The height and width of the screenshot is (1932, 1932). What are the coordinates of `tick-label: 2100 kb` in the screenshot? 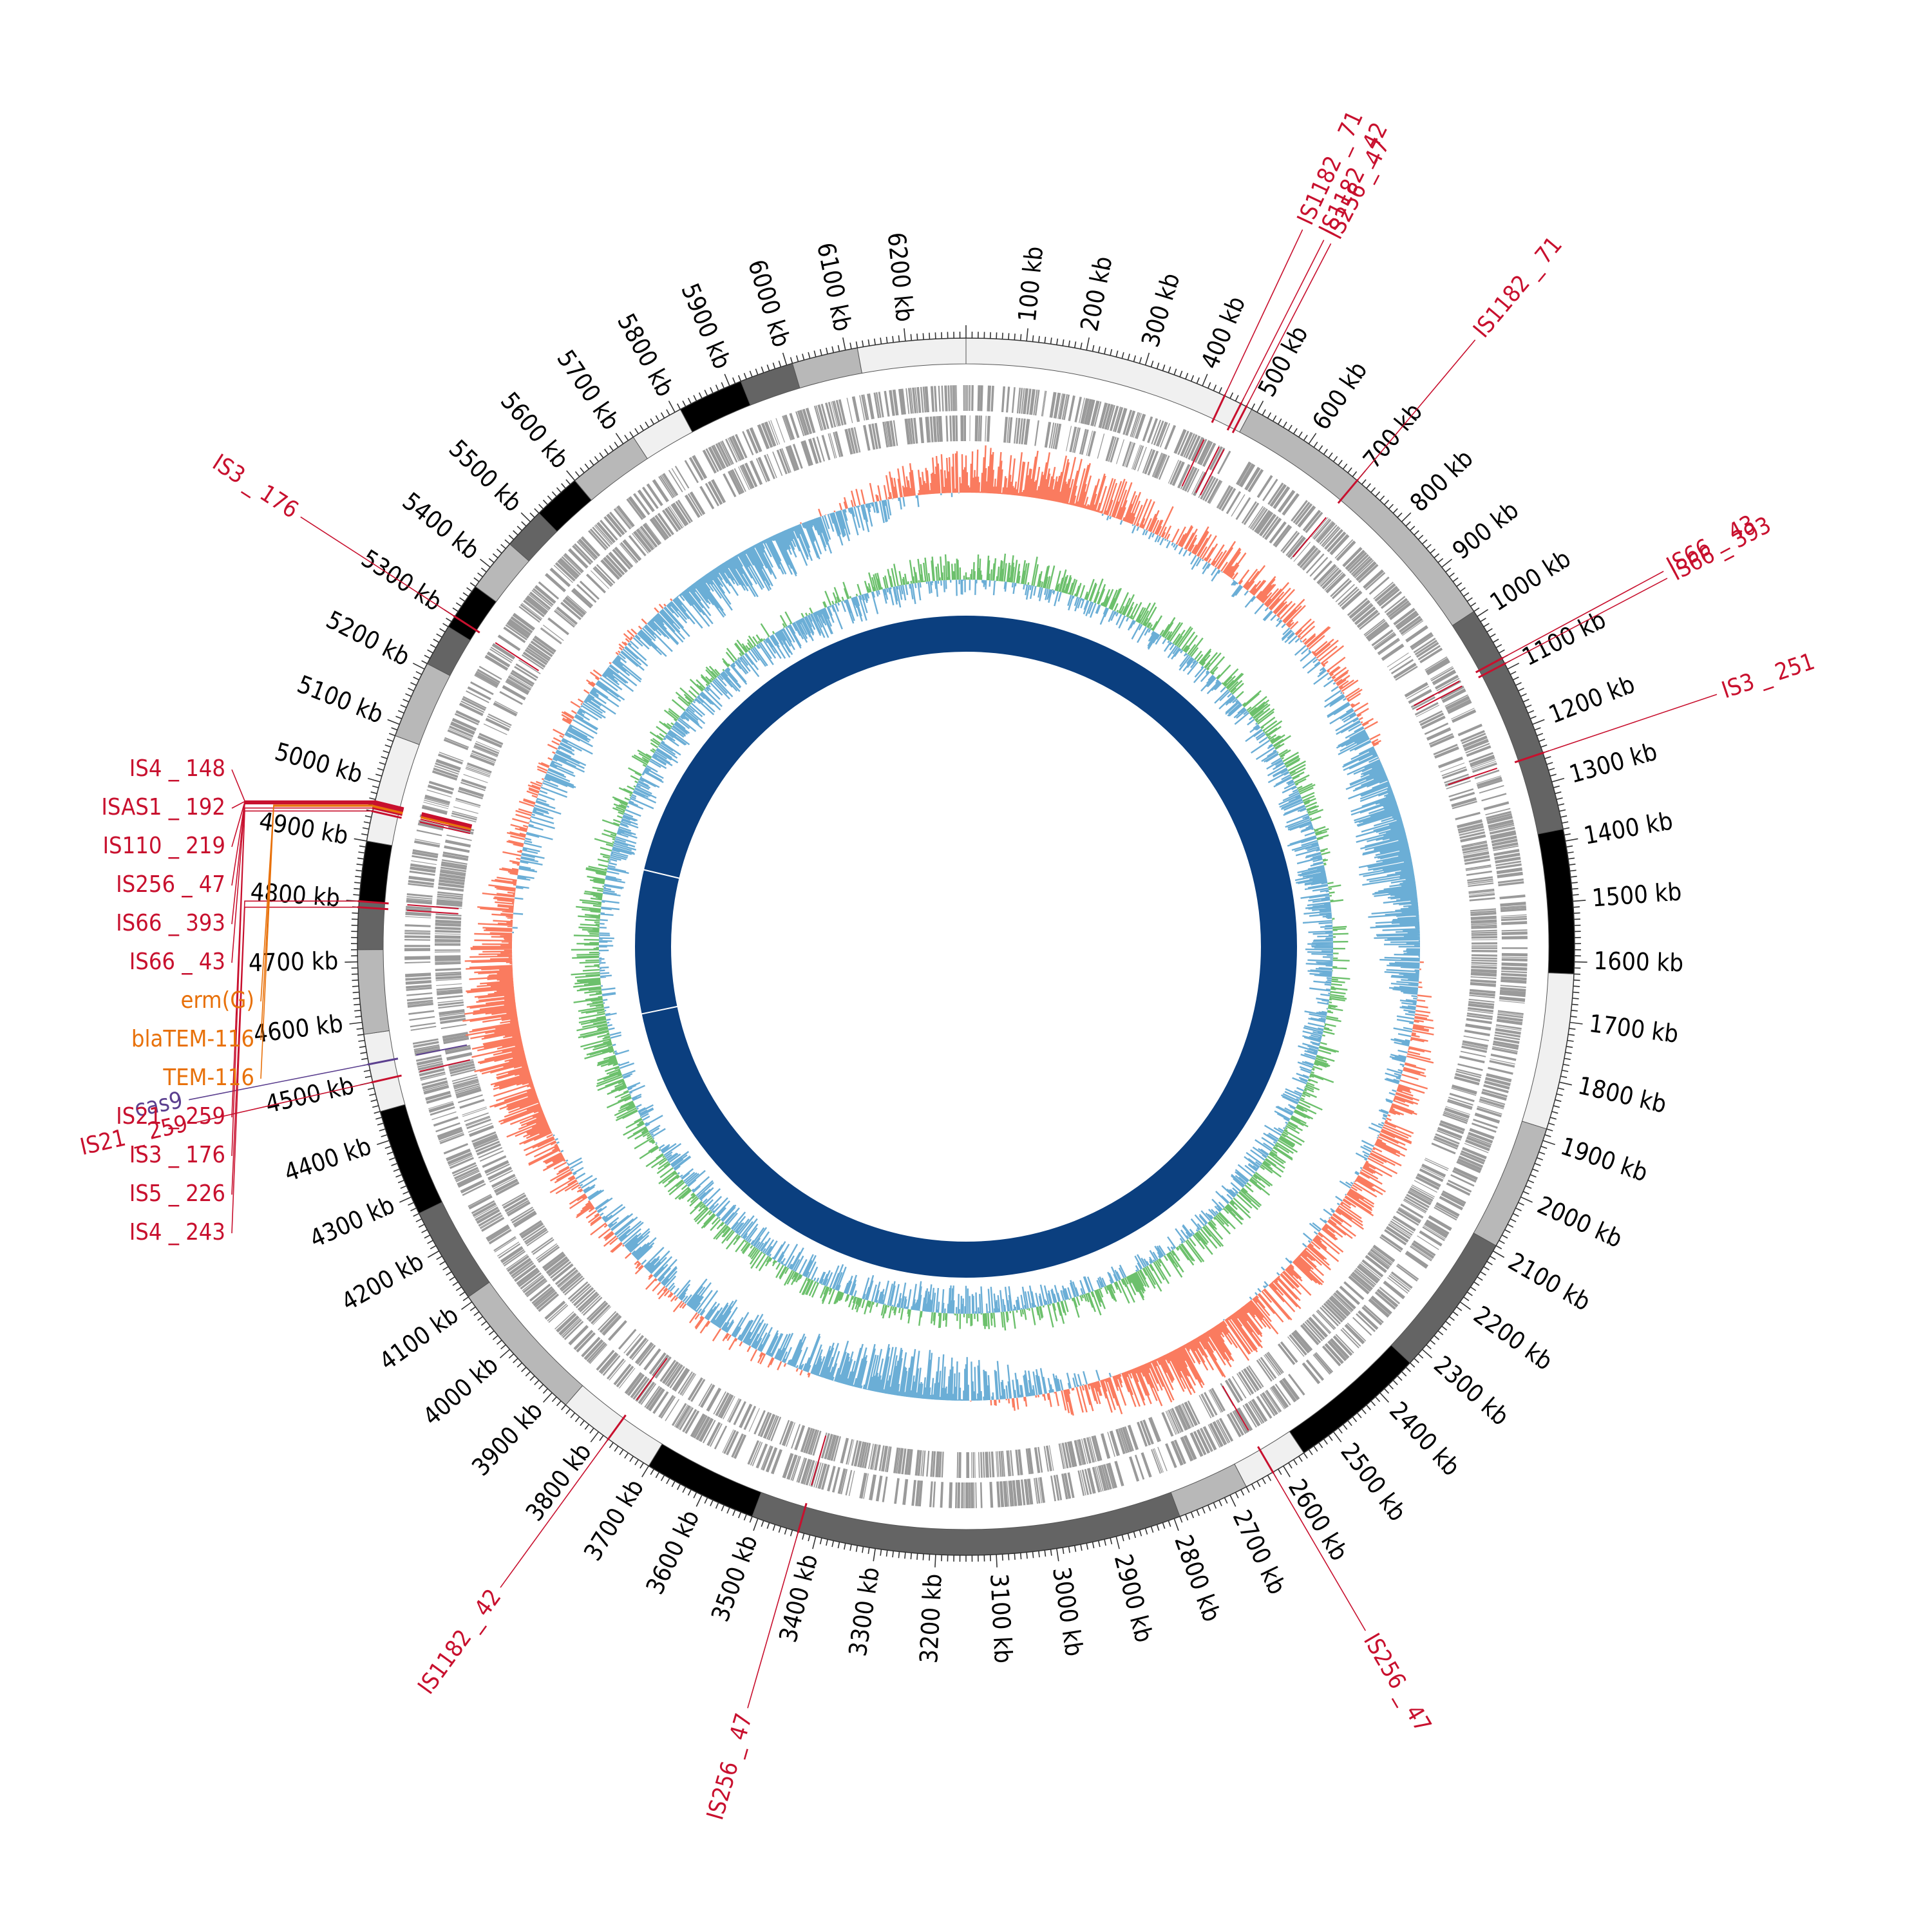 It's located at (1550, 1282).